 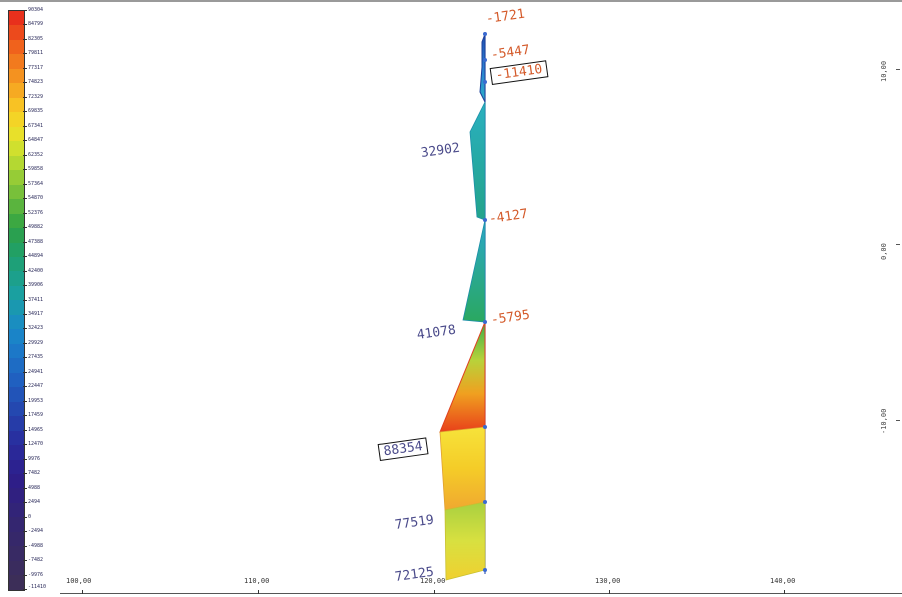 What do you see at coordinates (36, 357) in the screenshot?
I see `legend-label: 27435` at bounding box center [36, 357].